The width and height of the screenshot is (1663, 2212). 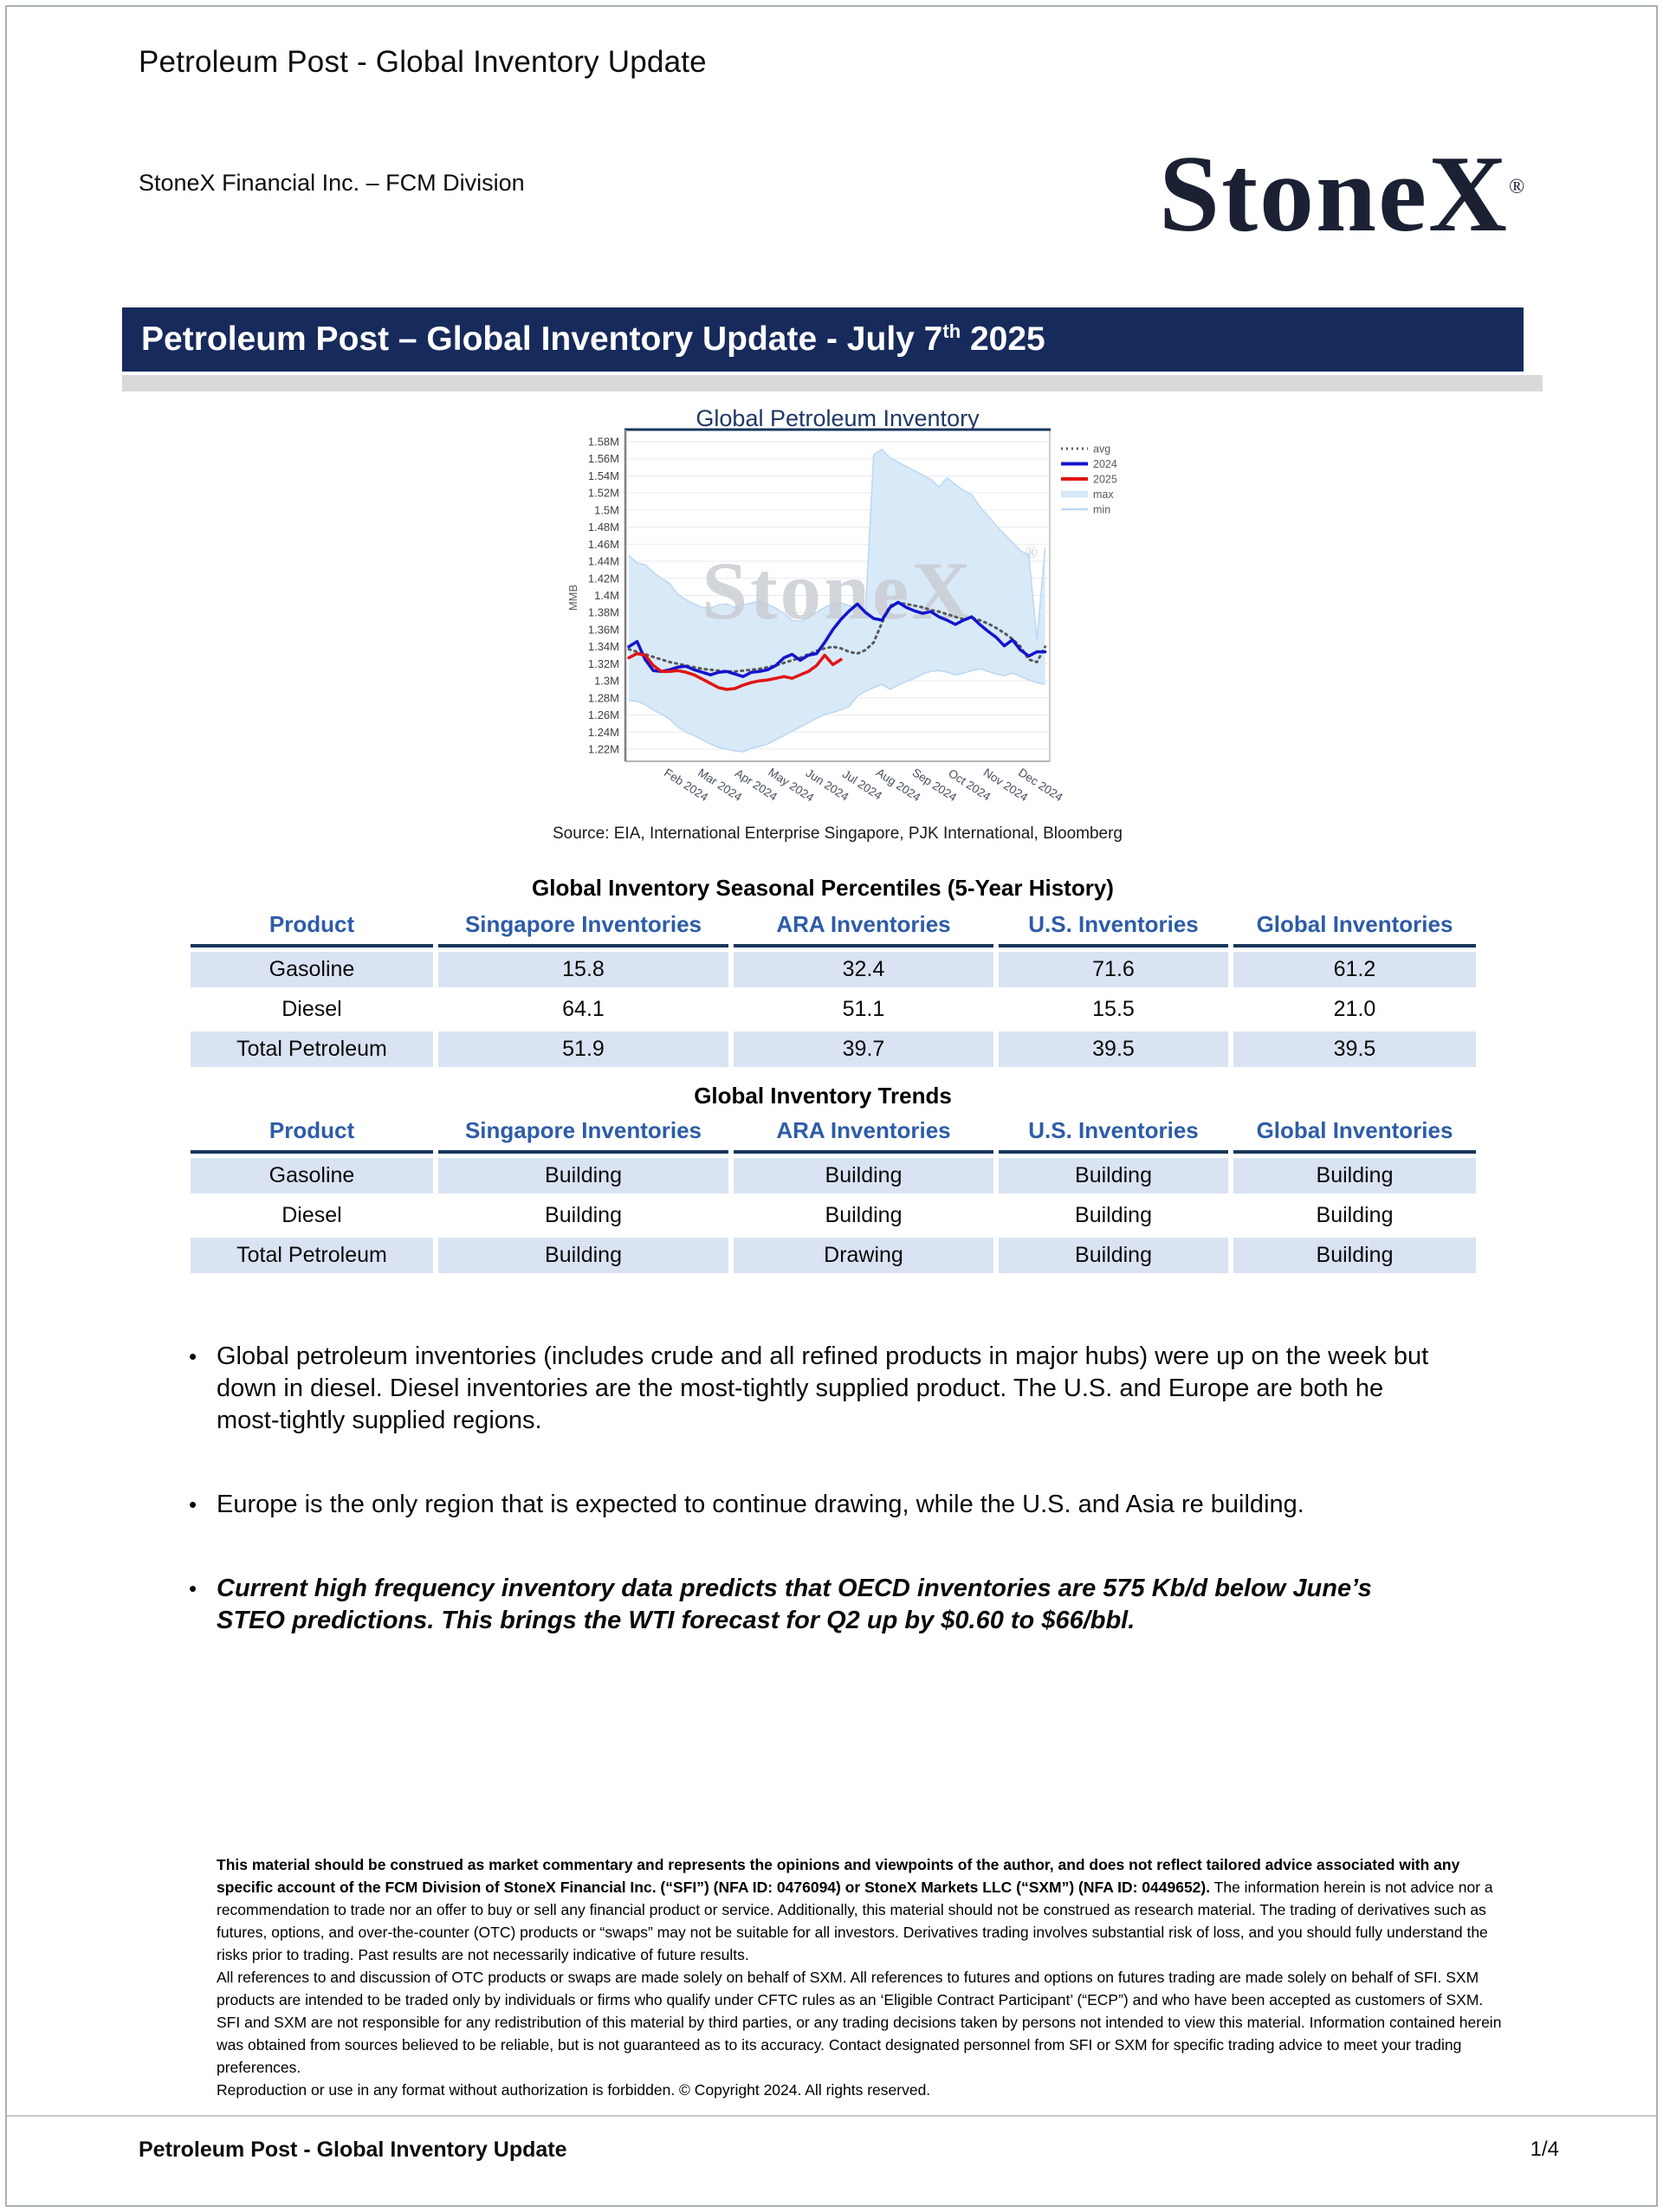 What do you see at coordinates (583, 970) in the screenshot?
I see `table-cell: 15.8` at bounding box center [583, 970].